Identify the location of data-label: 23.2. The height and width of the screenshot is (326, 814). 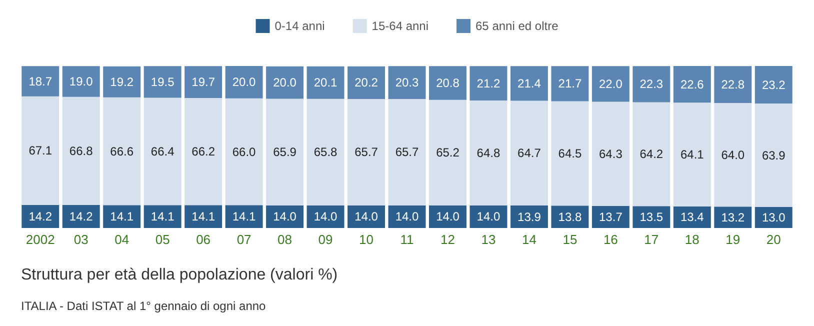
(774, 85).